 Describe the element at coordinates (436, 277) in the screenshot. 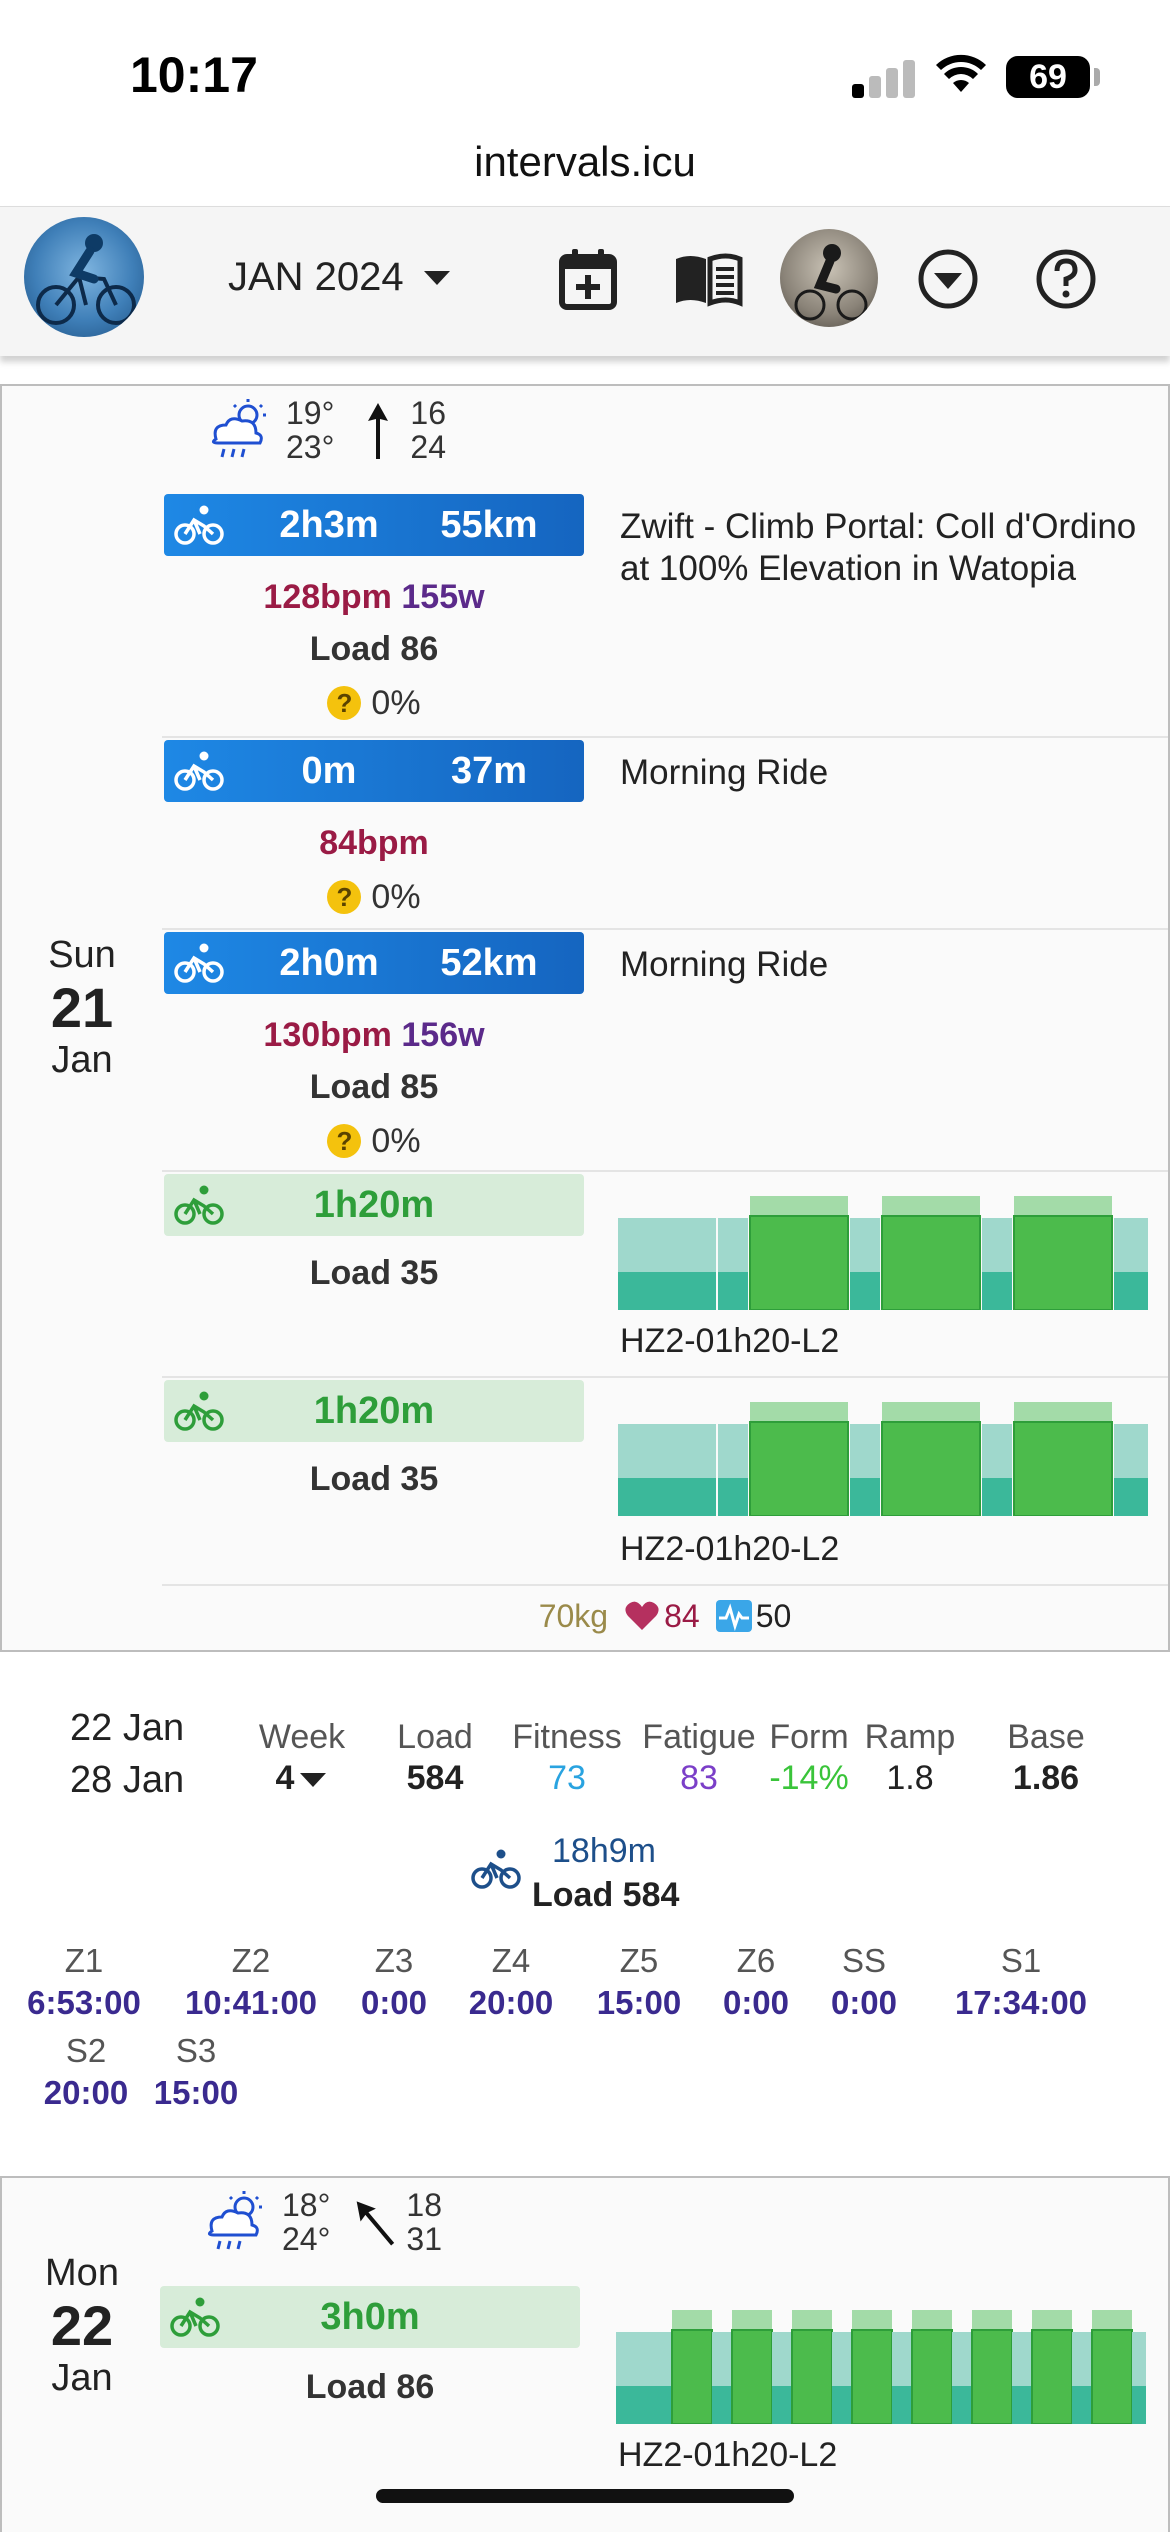

I see `caret-down-icon` at that location.